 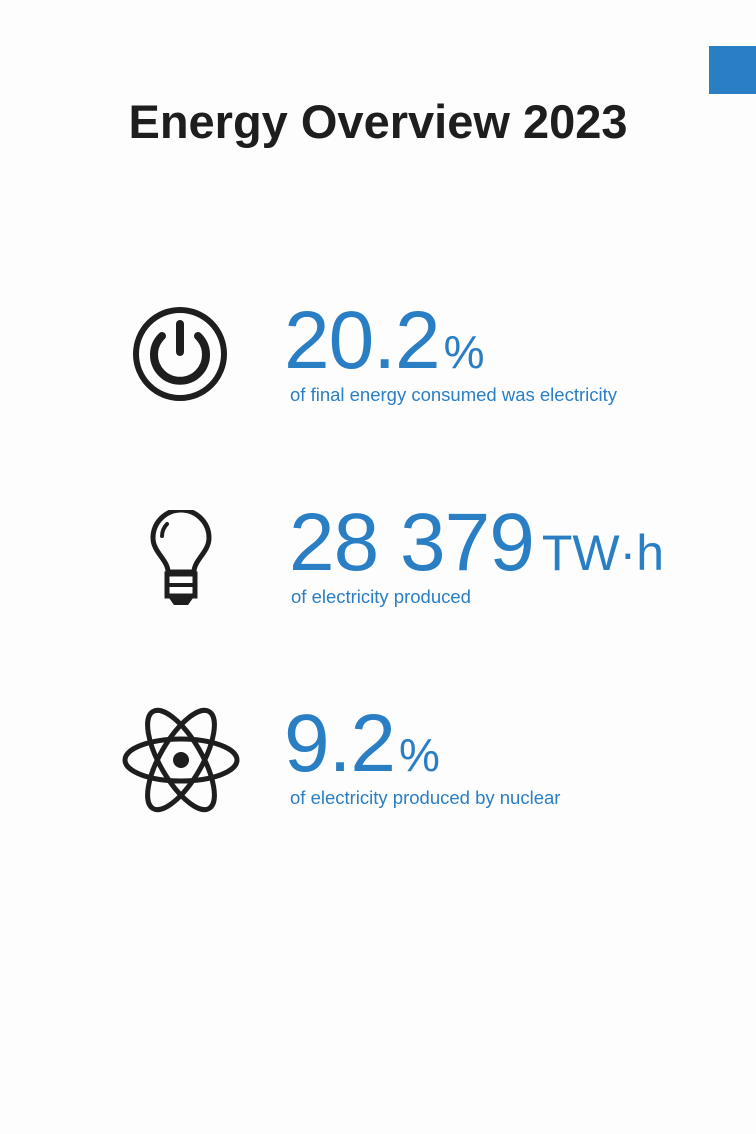 I want to click on stat-value: 28 379, so click(x=412, y=542).